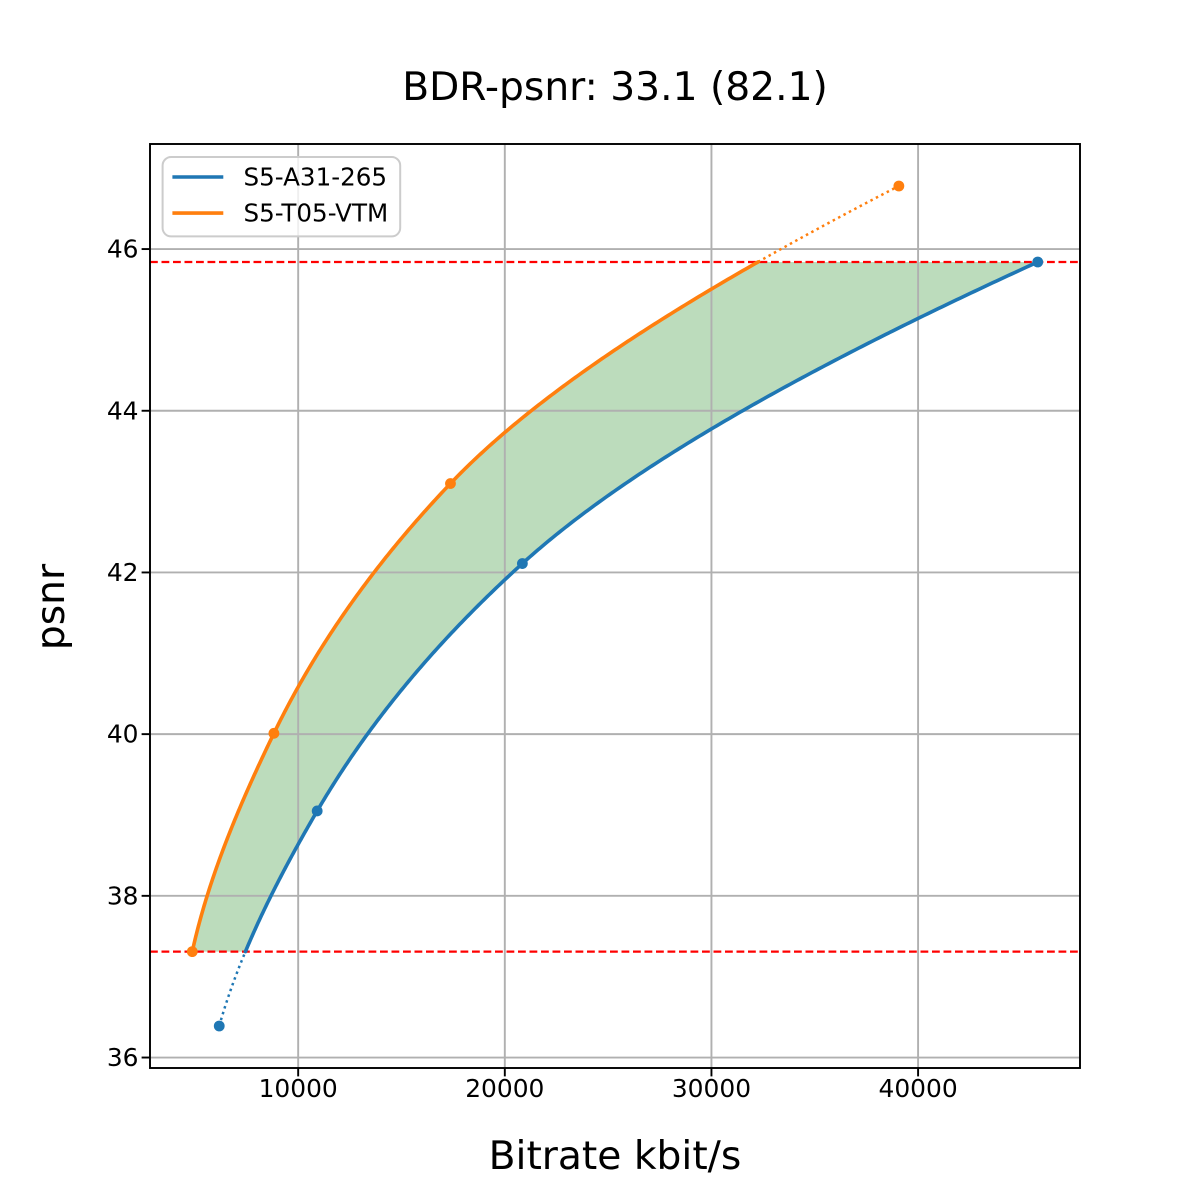  What do you see at coordinates (615, 87) in the screenshot?
I see `chart-title: BDR-psnr: 33.1 (82.1)` at bounding box center [615, 87].